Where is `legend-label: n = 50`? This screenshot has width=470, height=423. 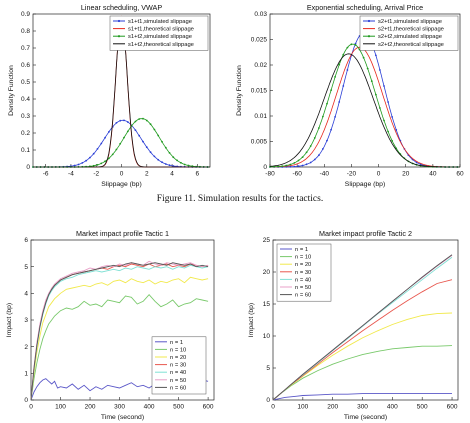 legend-label: n = 50 is located at coordinates (303, 288).